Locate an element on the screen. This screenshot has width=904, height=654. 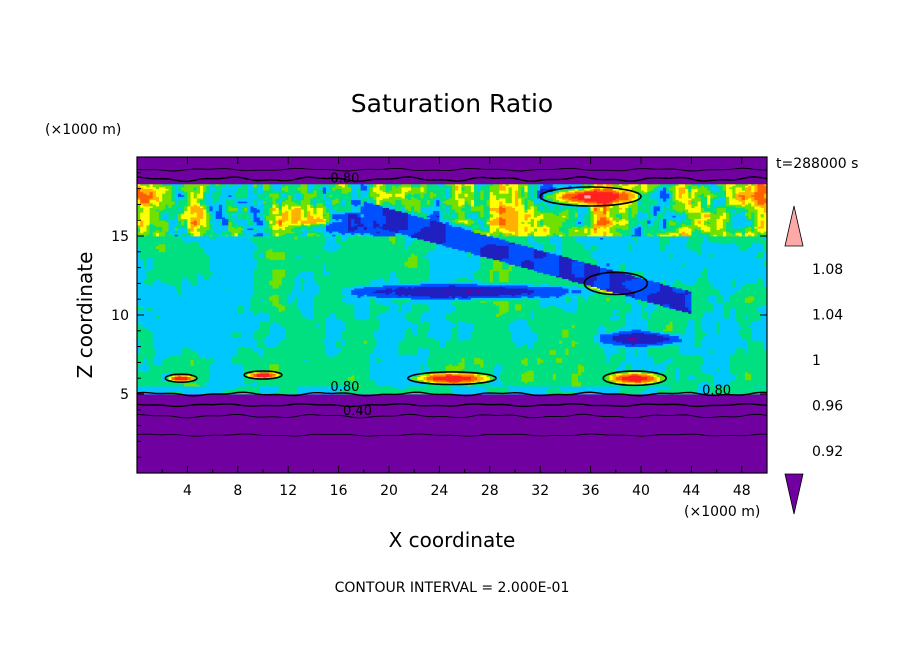
chart-title: Saturation Ratio is located at coordinates (452, 103).